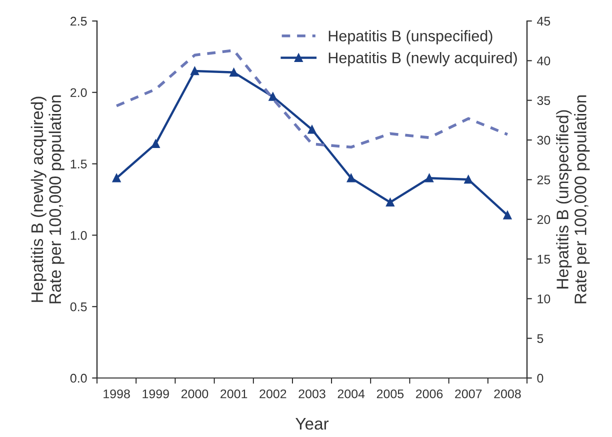 The image size is (612, 437). Describe the element at coordinates (155, 393) in the screenshot. I see `x-tick-label: 1999` at that location.